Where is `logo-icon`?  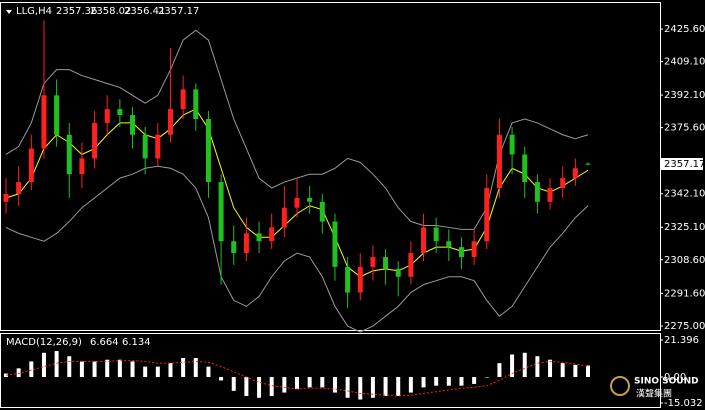
logo-icon is located at coordinates (620, 386).